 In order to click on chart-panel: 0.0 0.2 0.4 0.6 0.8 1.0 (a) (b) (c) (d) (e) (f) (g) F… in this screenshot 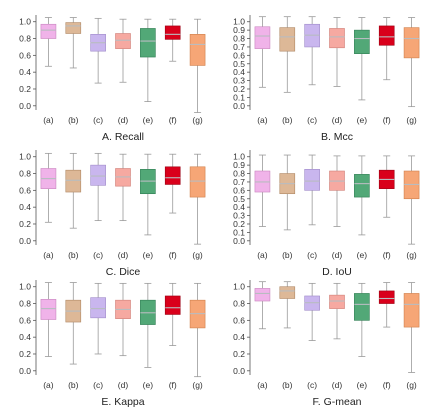, I will do `click(326, 344)`.